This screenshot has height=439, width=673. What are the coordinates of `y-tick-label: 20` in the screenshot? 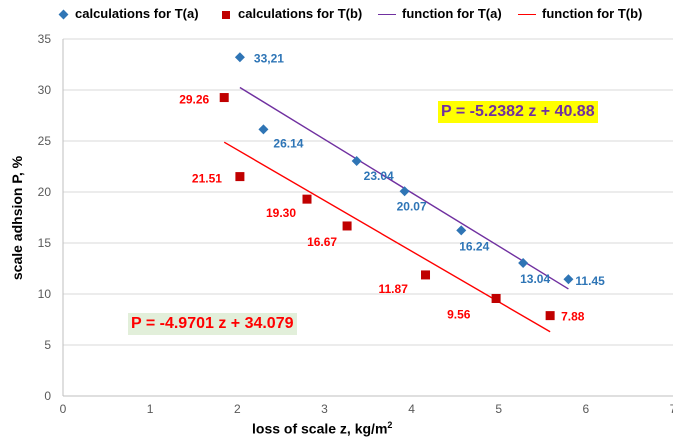 It's located at (45, 192).